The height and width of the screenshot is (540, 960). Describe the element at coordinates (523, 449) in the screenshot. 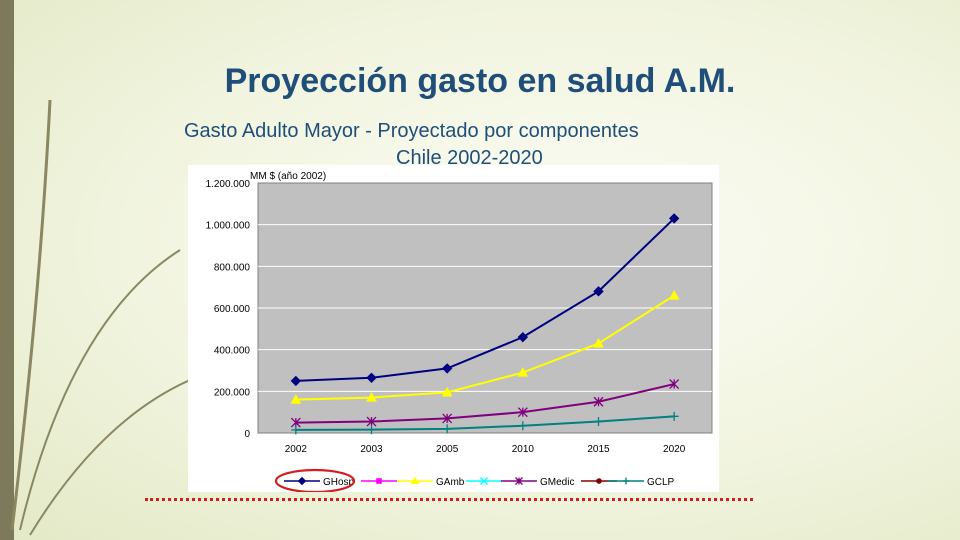

I see `x-tick-label: 2010` at that location.